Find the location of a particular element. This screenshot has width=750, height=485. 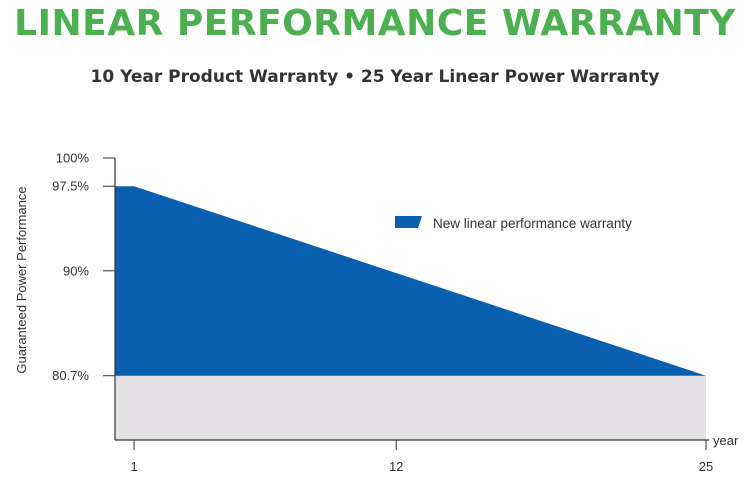

x-axis: 1 12 25 year is located at coordinates (427, 453).